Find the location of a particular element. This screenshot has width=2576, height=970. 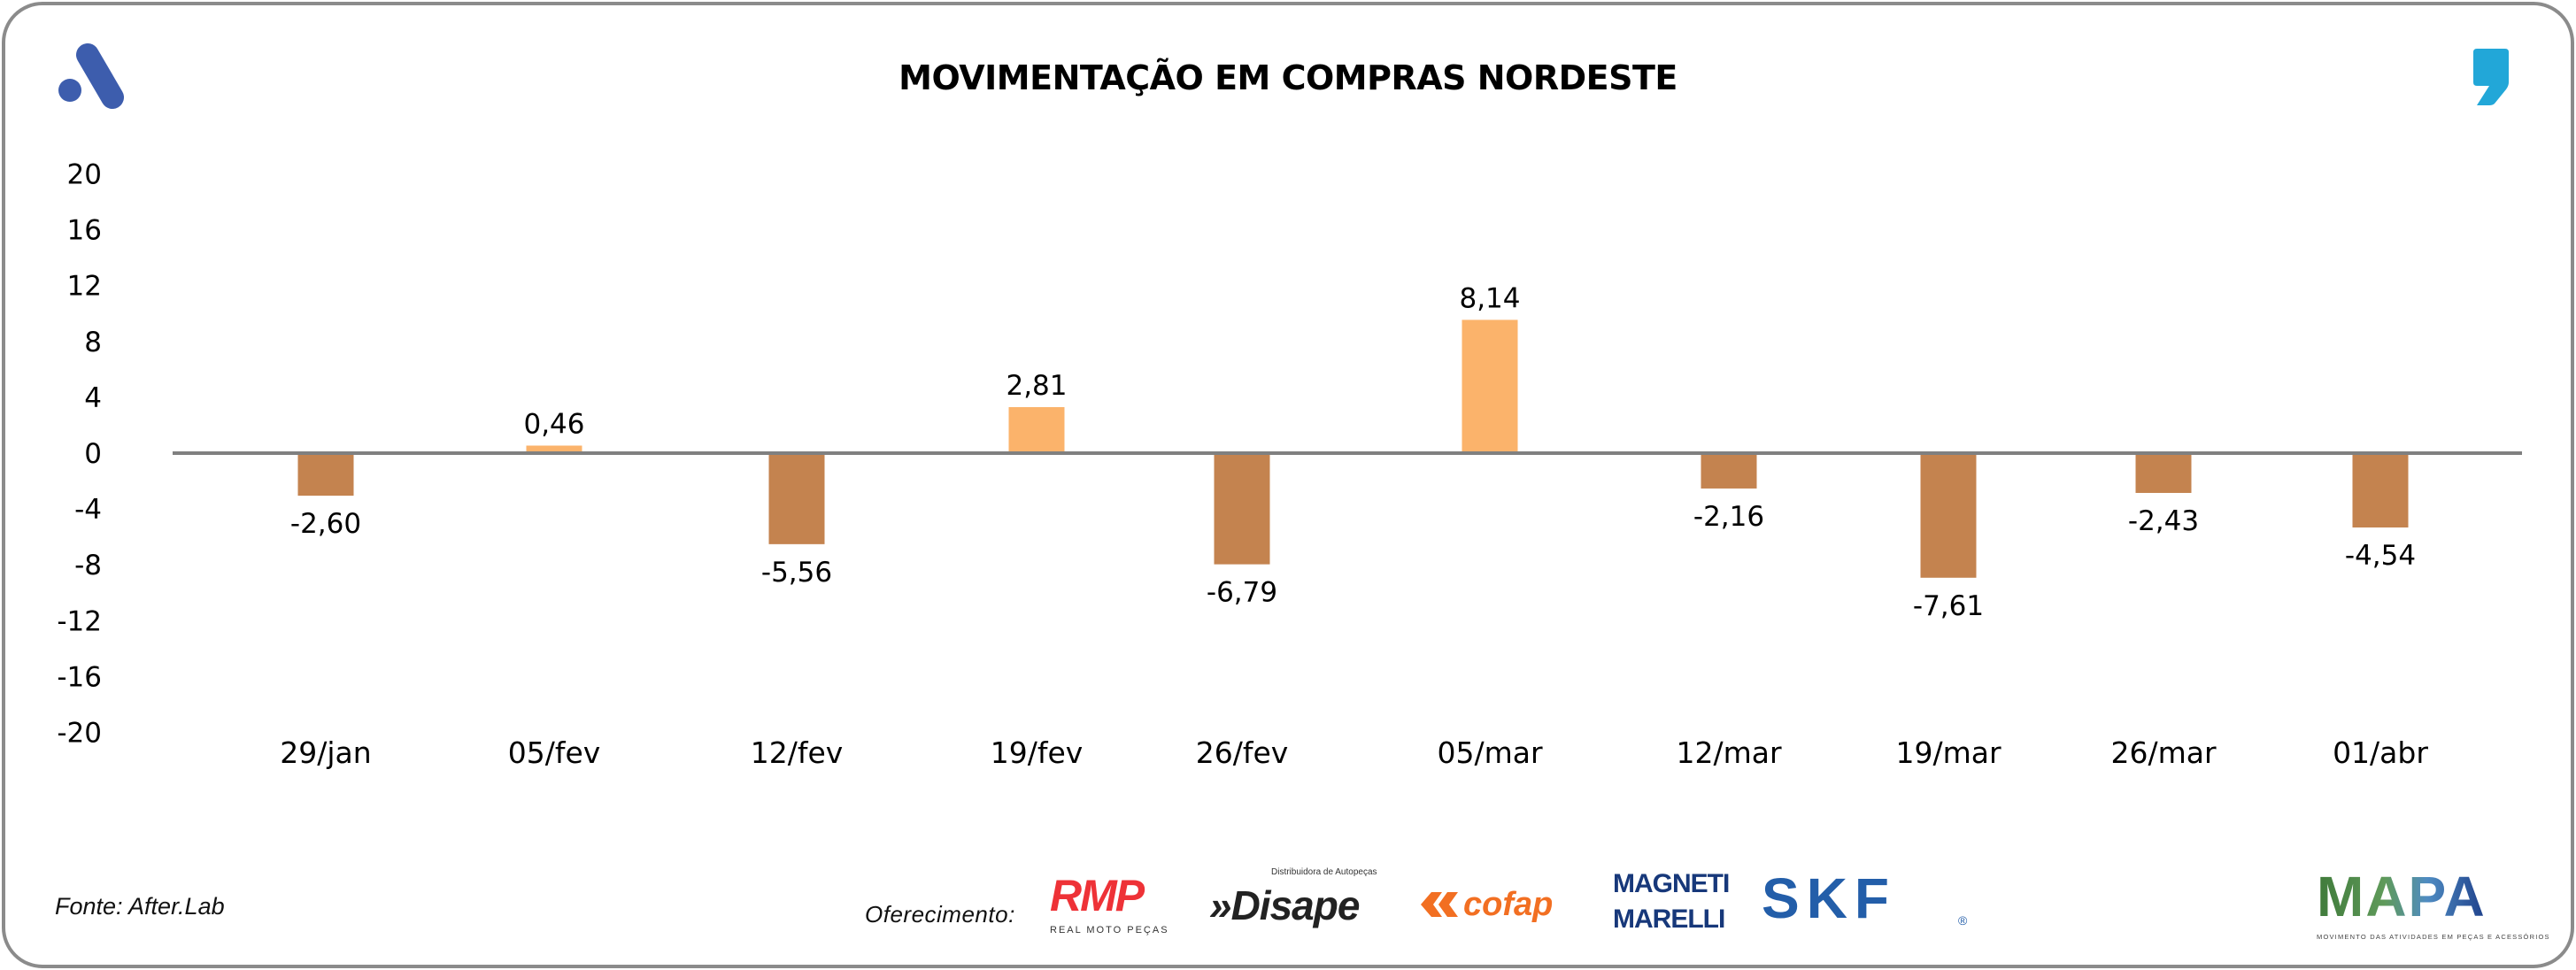

data-label: 8,14 is located at coordinates (1489, 298).